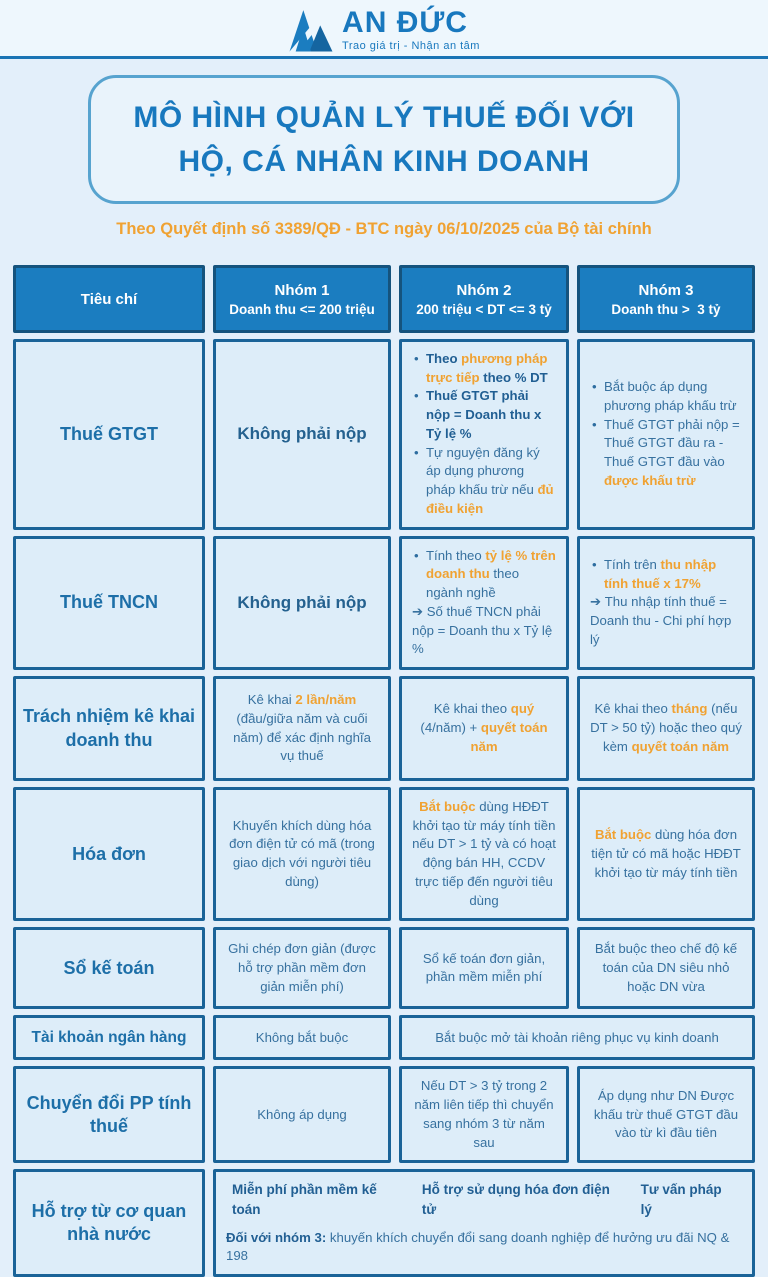  What do you see at coordinates (484, 309) in the screenshot?
I see `header-line2: 200 triệu < DT <= 3 tỷ` at bounding box center [484, 309].